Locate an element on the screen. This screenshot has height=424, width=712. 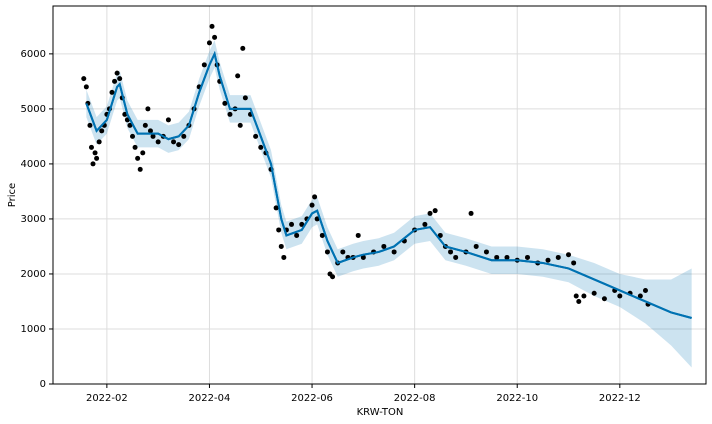
y-tick-label: 1000 is located at coordinates (33, 329).